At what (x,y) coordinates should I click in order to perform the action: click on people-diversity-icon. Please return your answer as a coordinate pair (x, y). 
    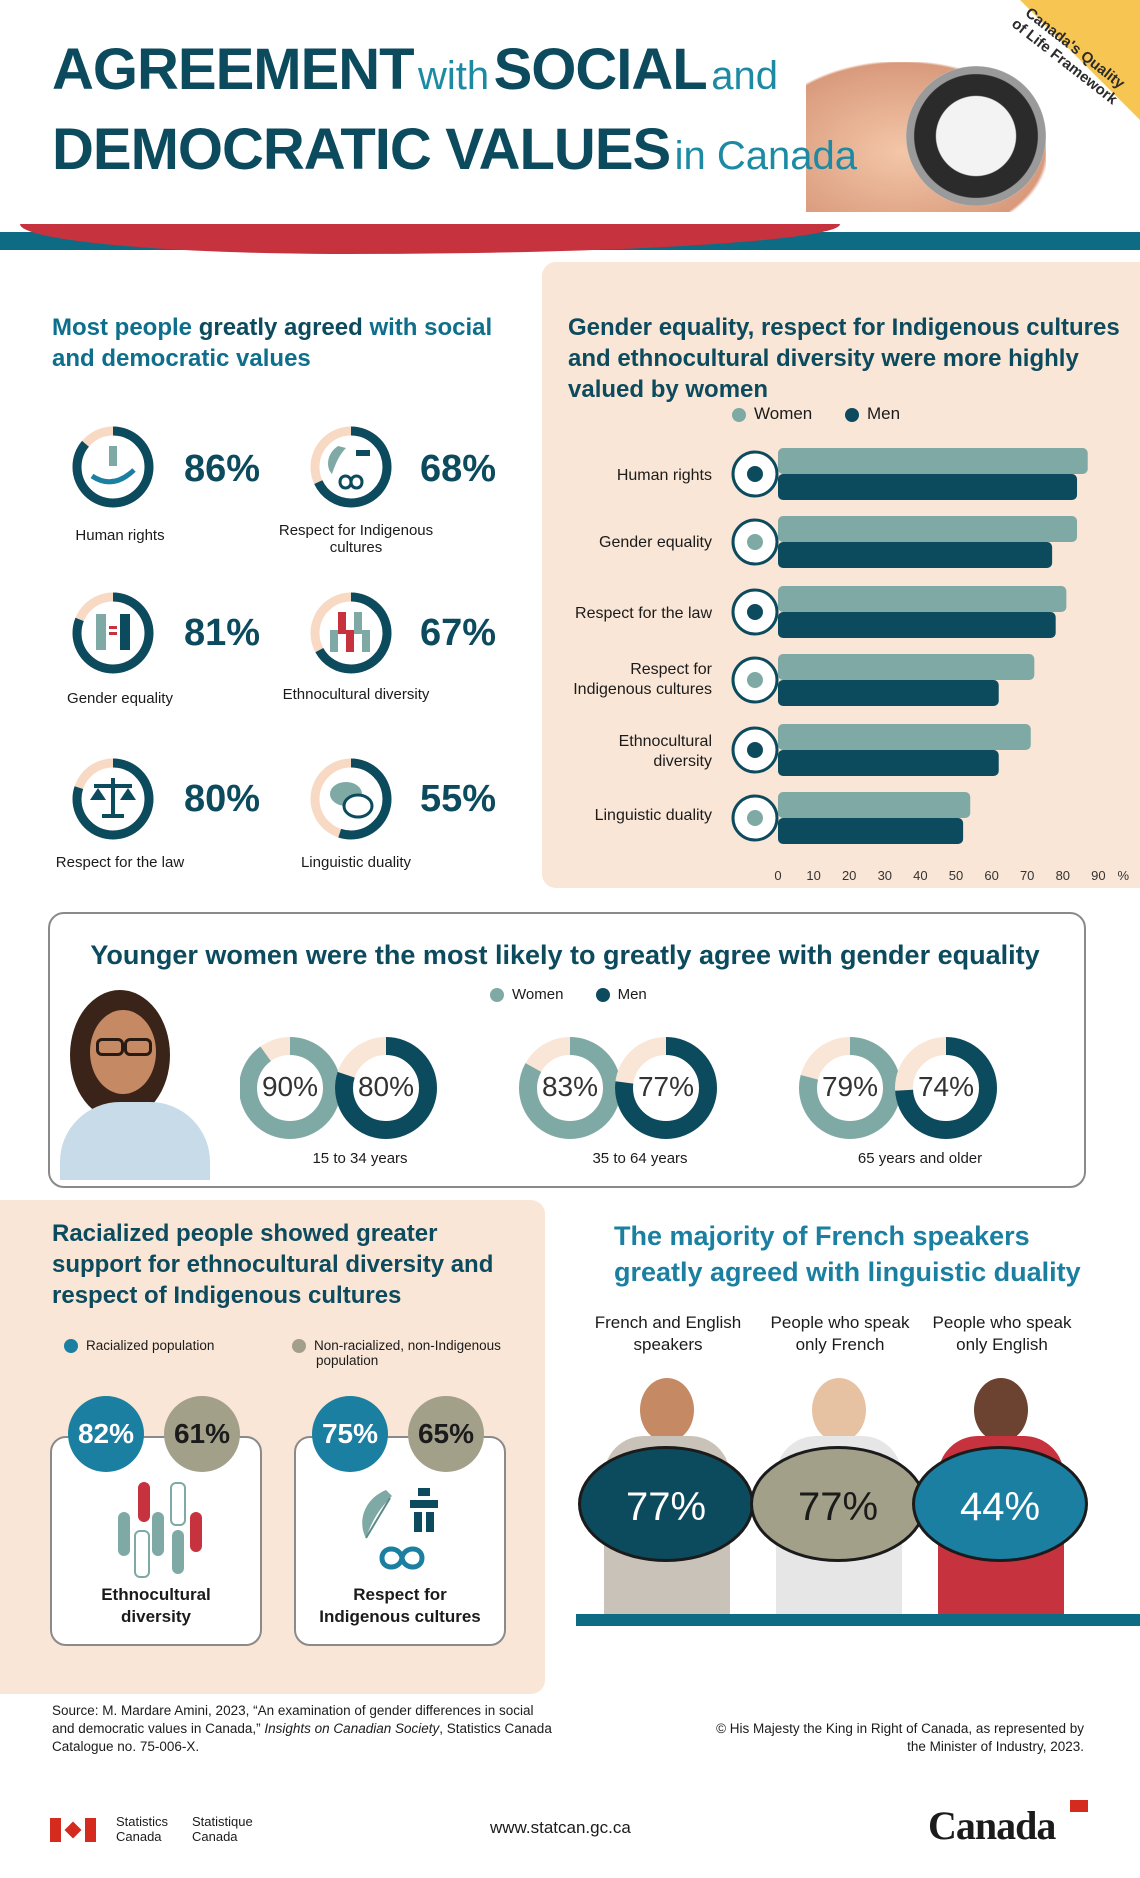
    Looking at the image, I should click on (350, 632).